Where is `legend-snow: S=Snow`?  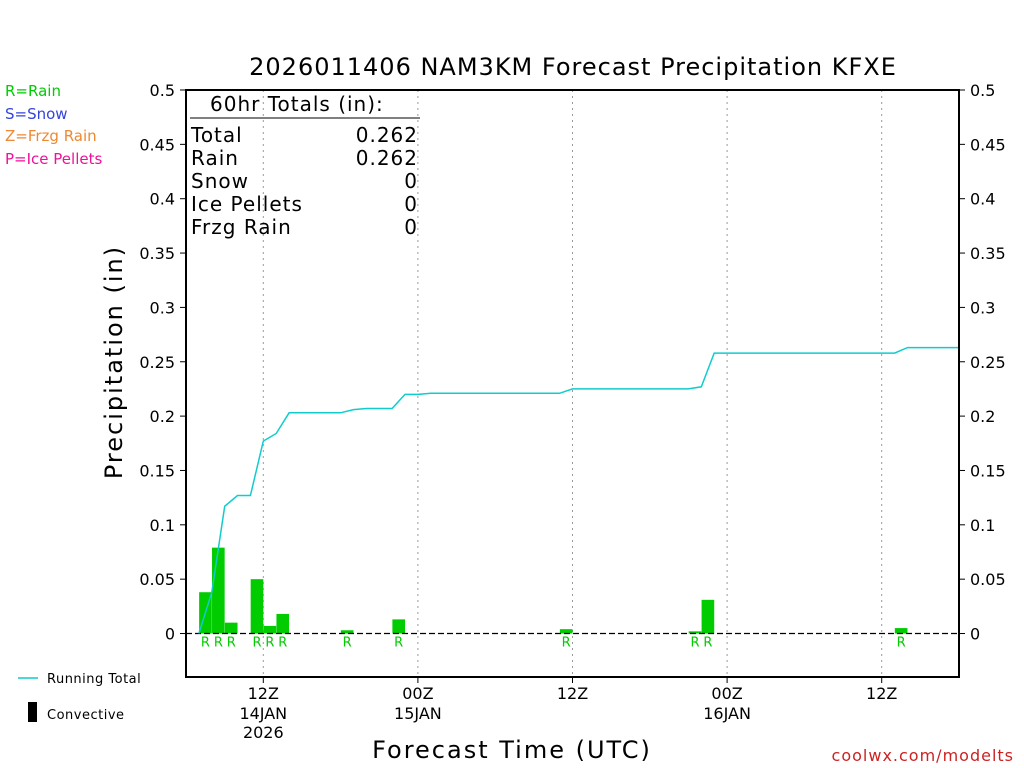 legend-snow: S=Snow is located at coordinates (36, 114).